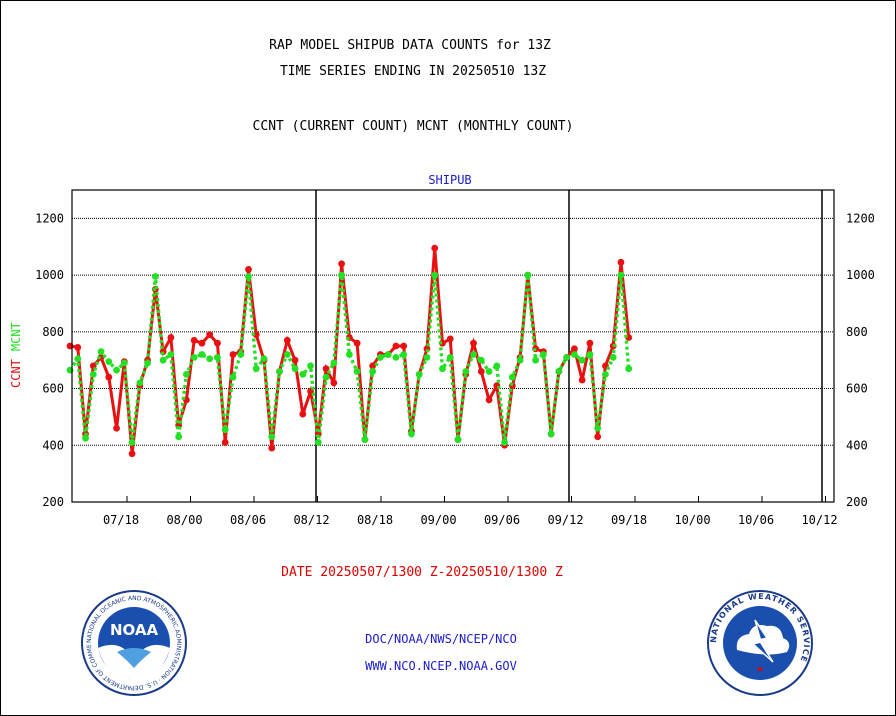 This screenshot has height=716, width=896. Describe the element at coordinates (134, 630) in the screenshot. I see `noaa-logo-text: NOAA` at that location.